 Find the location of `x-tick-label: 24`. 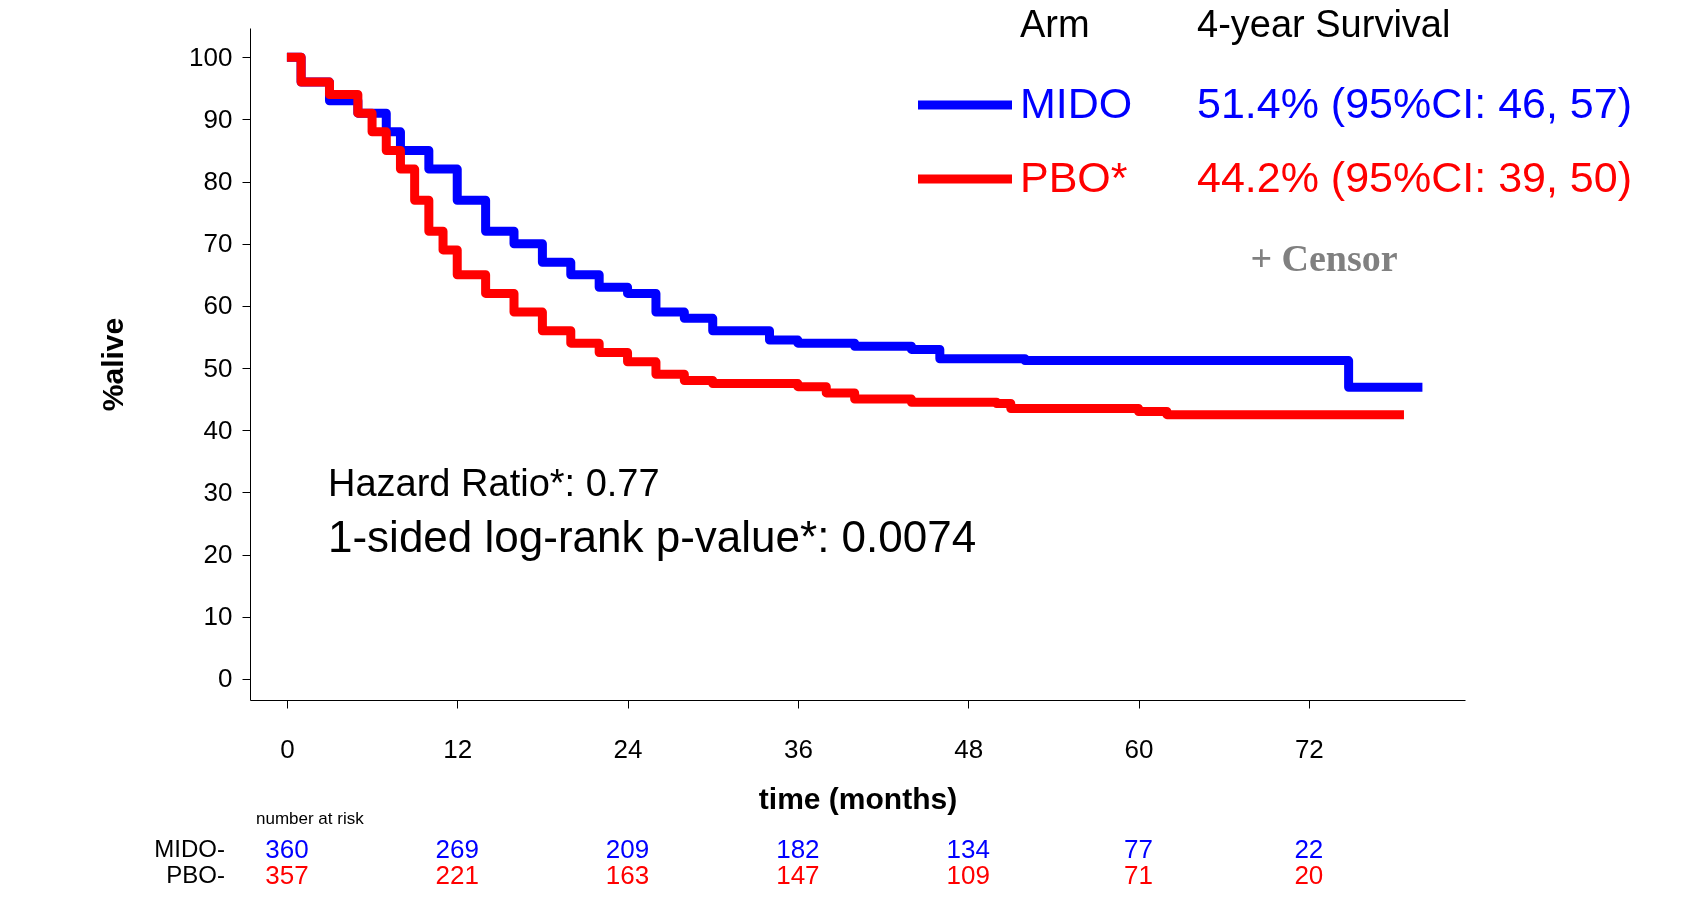

x-tick-label: 24 is located at coordinates (628, 748).